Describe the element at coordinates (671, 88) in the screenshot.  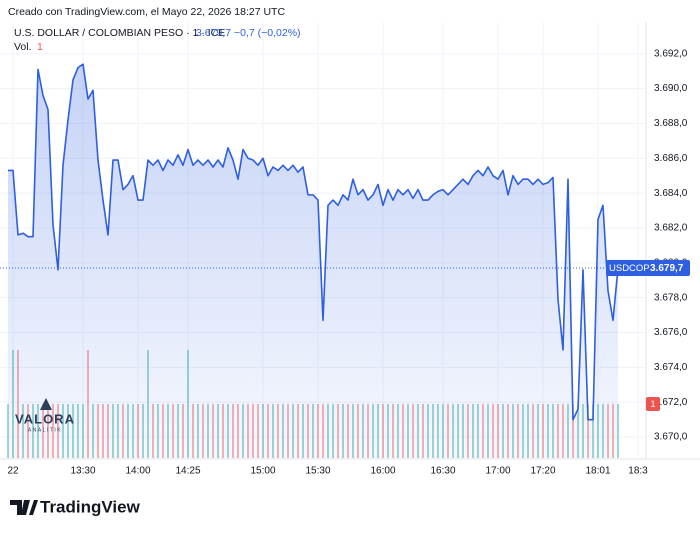
I see `y-tick-label: 3.690,0` at that location.